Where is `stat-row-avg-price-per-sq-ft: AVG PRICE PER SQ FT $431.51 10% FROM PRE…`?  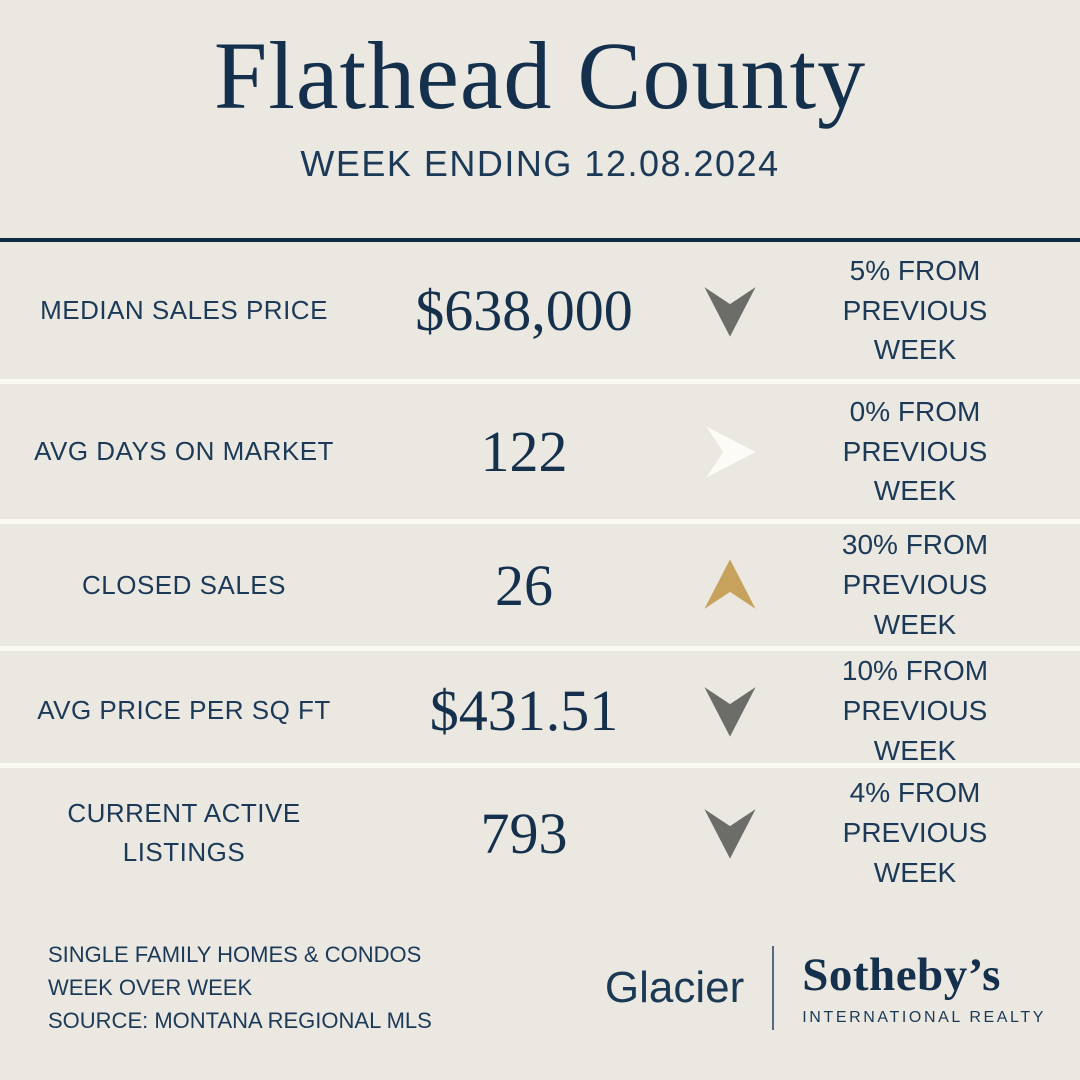
stat-row-avg-price-per-sq-ft: AVG PRICE PER SQ FT $431.51 10% FROM PRE… is located at coordinates (540, 708).